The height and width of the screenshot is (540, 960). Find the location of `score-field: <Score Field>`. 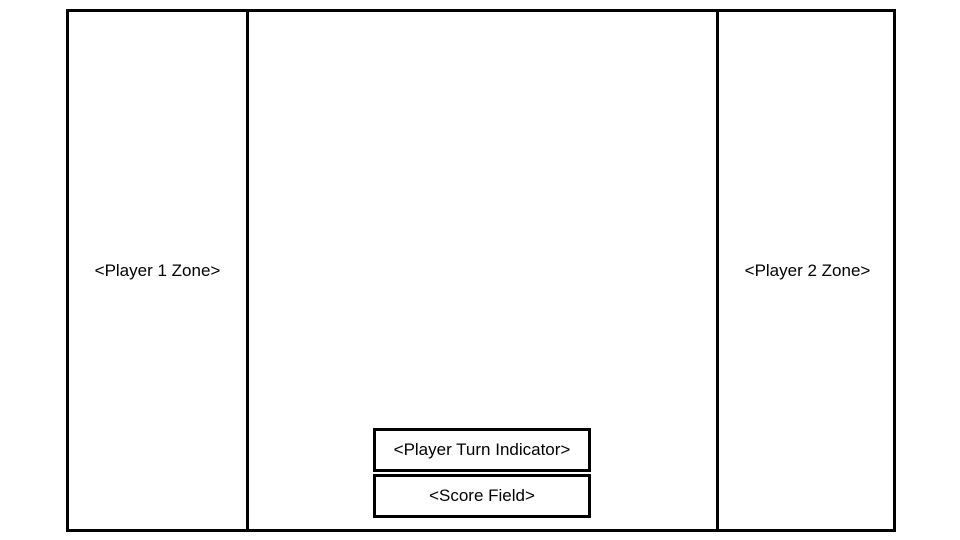

score-field: <Score Field> is located at coordinates (482, 496).